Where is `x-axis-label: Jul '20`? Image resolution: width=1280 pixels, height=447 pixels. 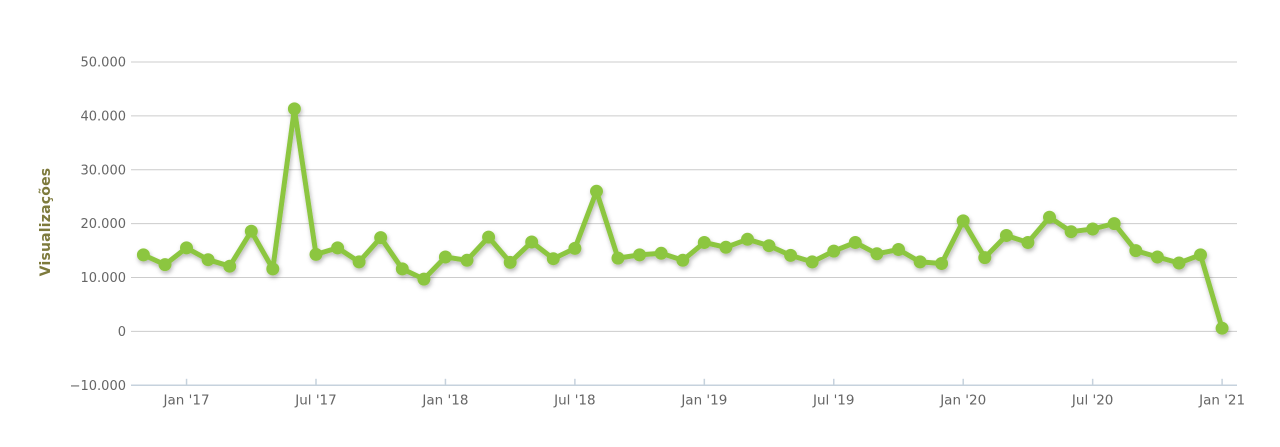 x-axis-label: Jul '20 is located at coordinates (1092, 400).